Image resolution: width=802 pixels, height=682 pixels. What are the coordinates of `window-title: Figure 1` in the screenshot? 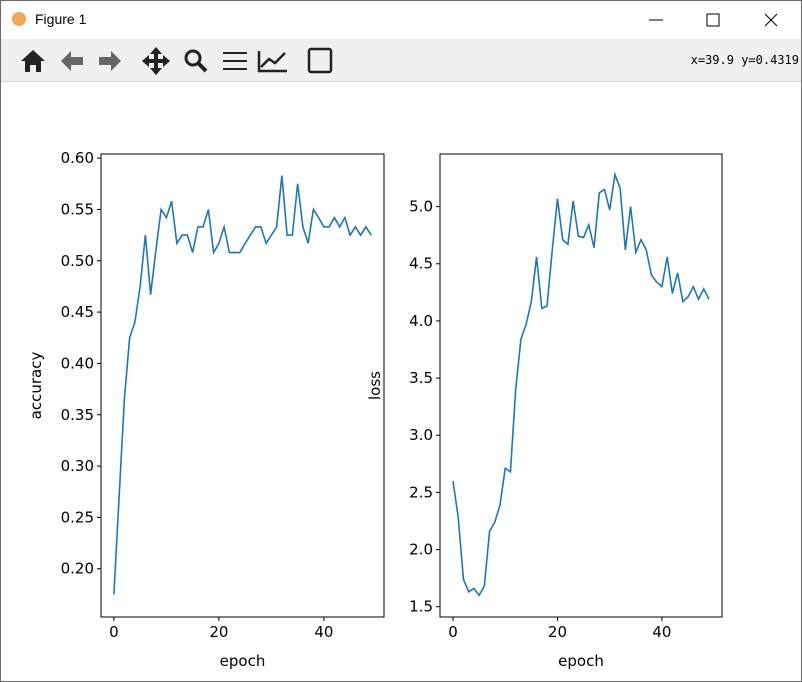 It's located at (61, 19).